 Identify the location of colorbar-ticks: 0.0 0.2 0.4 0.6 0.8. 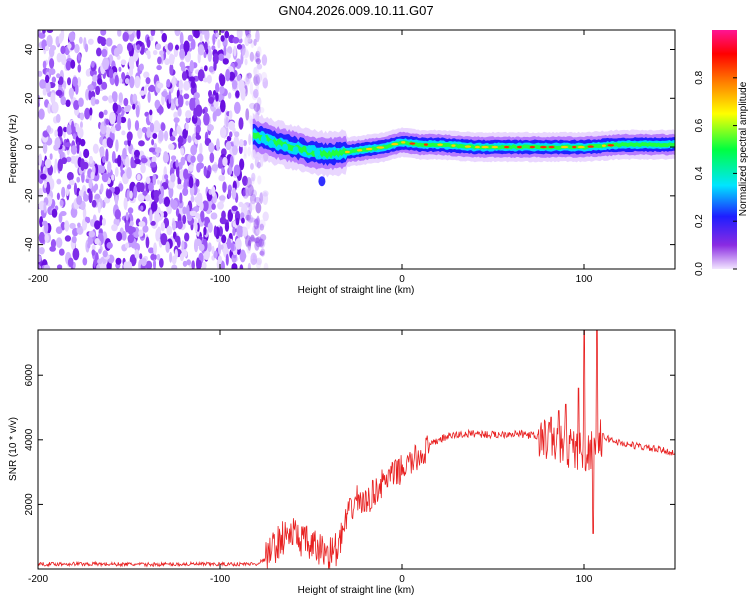
(715, 173).